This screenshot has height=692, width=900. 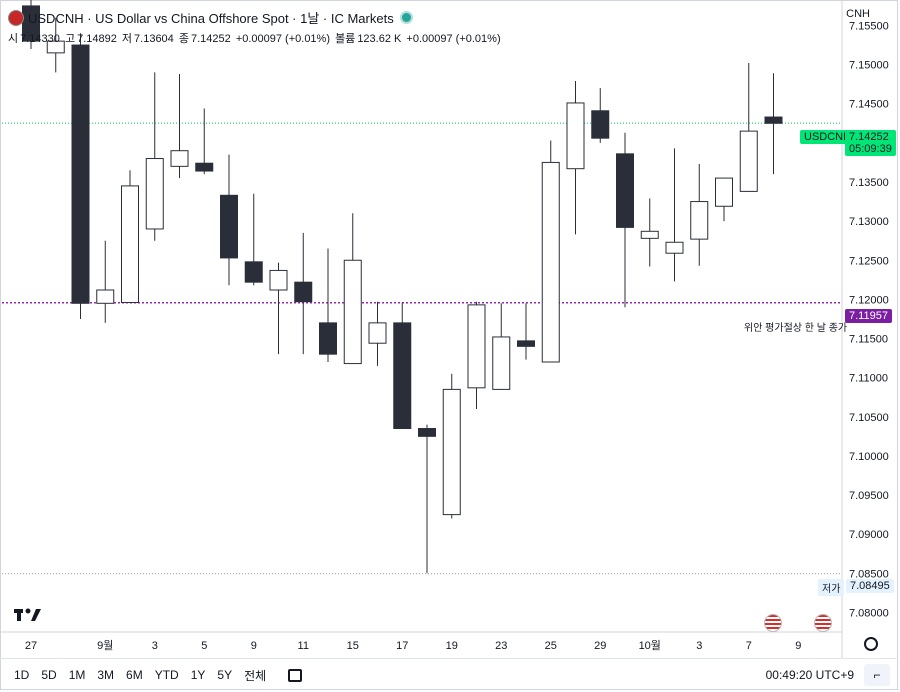 I want to click on symbol-logo-icon, so click(x=16, y=17).